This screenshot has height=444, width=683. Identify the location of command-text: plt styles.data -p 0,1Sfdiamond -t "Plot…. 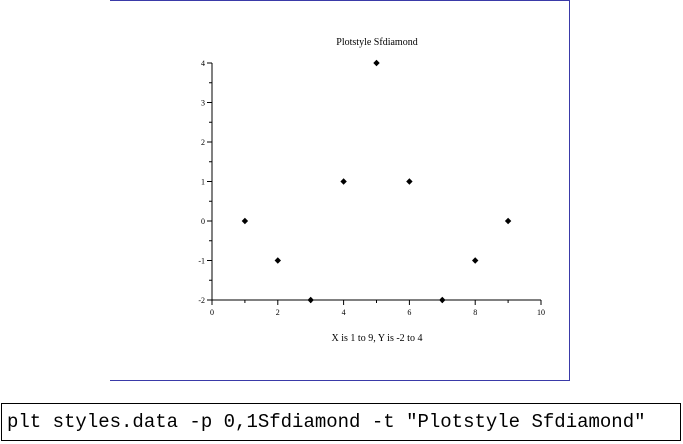
(326, 422).